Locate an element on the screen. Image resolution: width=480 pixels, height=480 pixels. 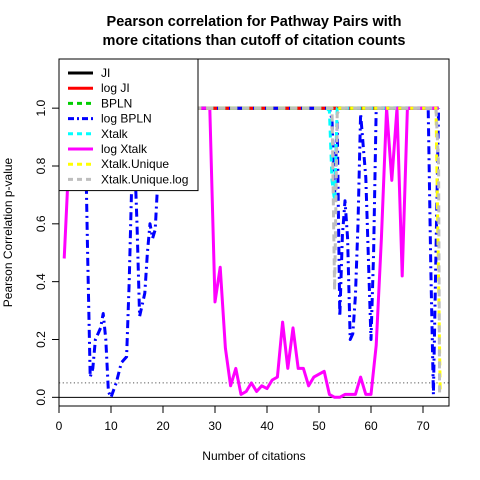
series-line-xtalk is located at coordinates (316, 154).